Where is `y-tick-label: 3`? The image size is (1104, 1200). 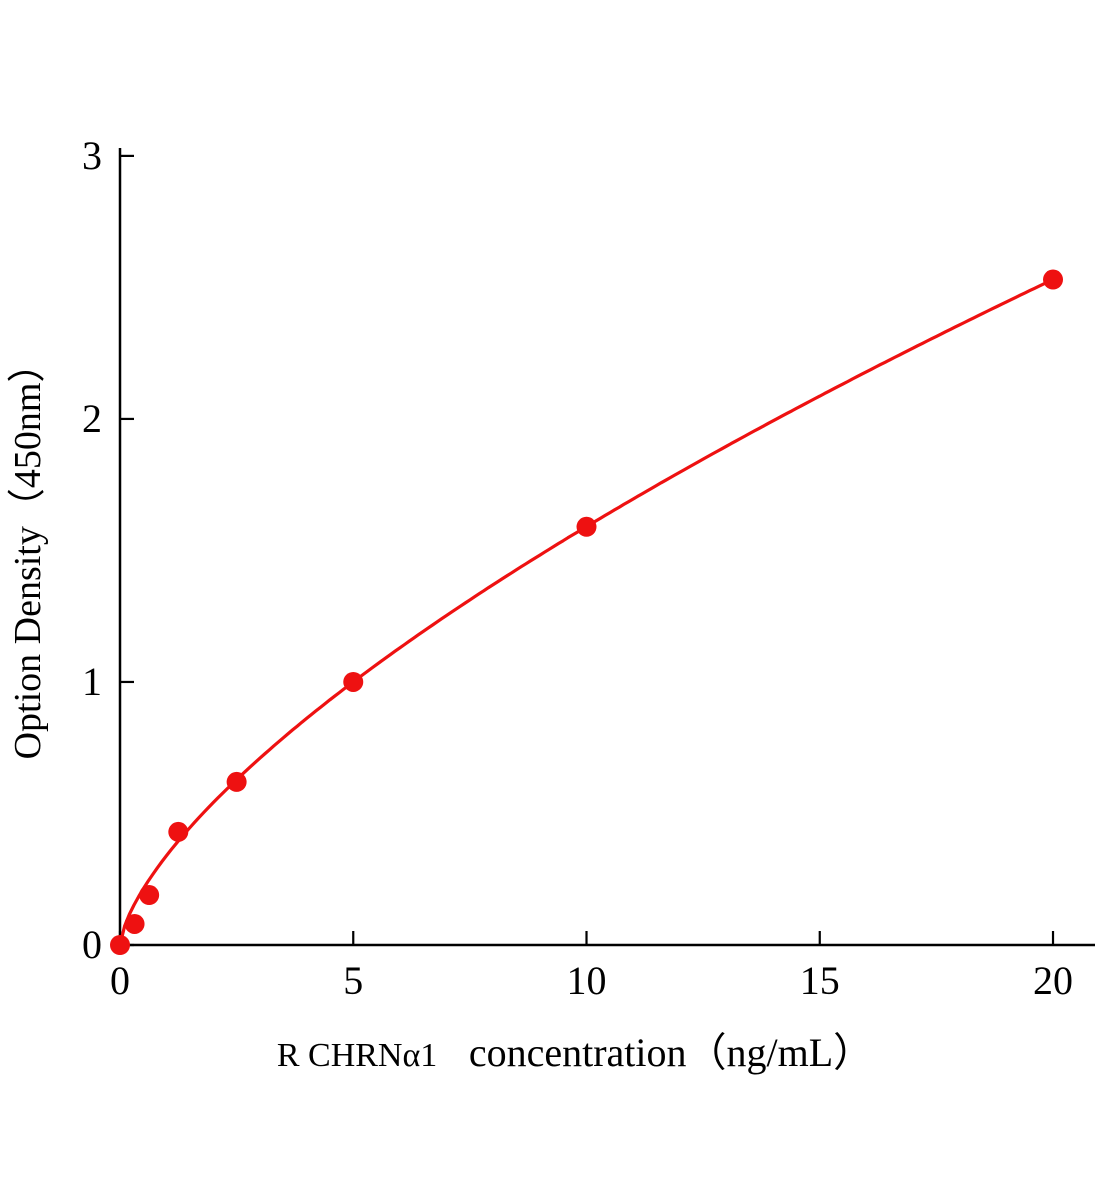 y-tick-label: 3 is located at coordinates (92, 155).